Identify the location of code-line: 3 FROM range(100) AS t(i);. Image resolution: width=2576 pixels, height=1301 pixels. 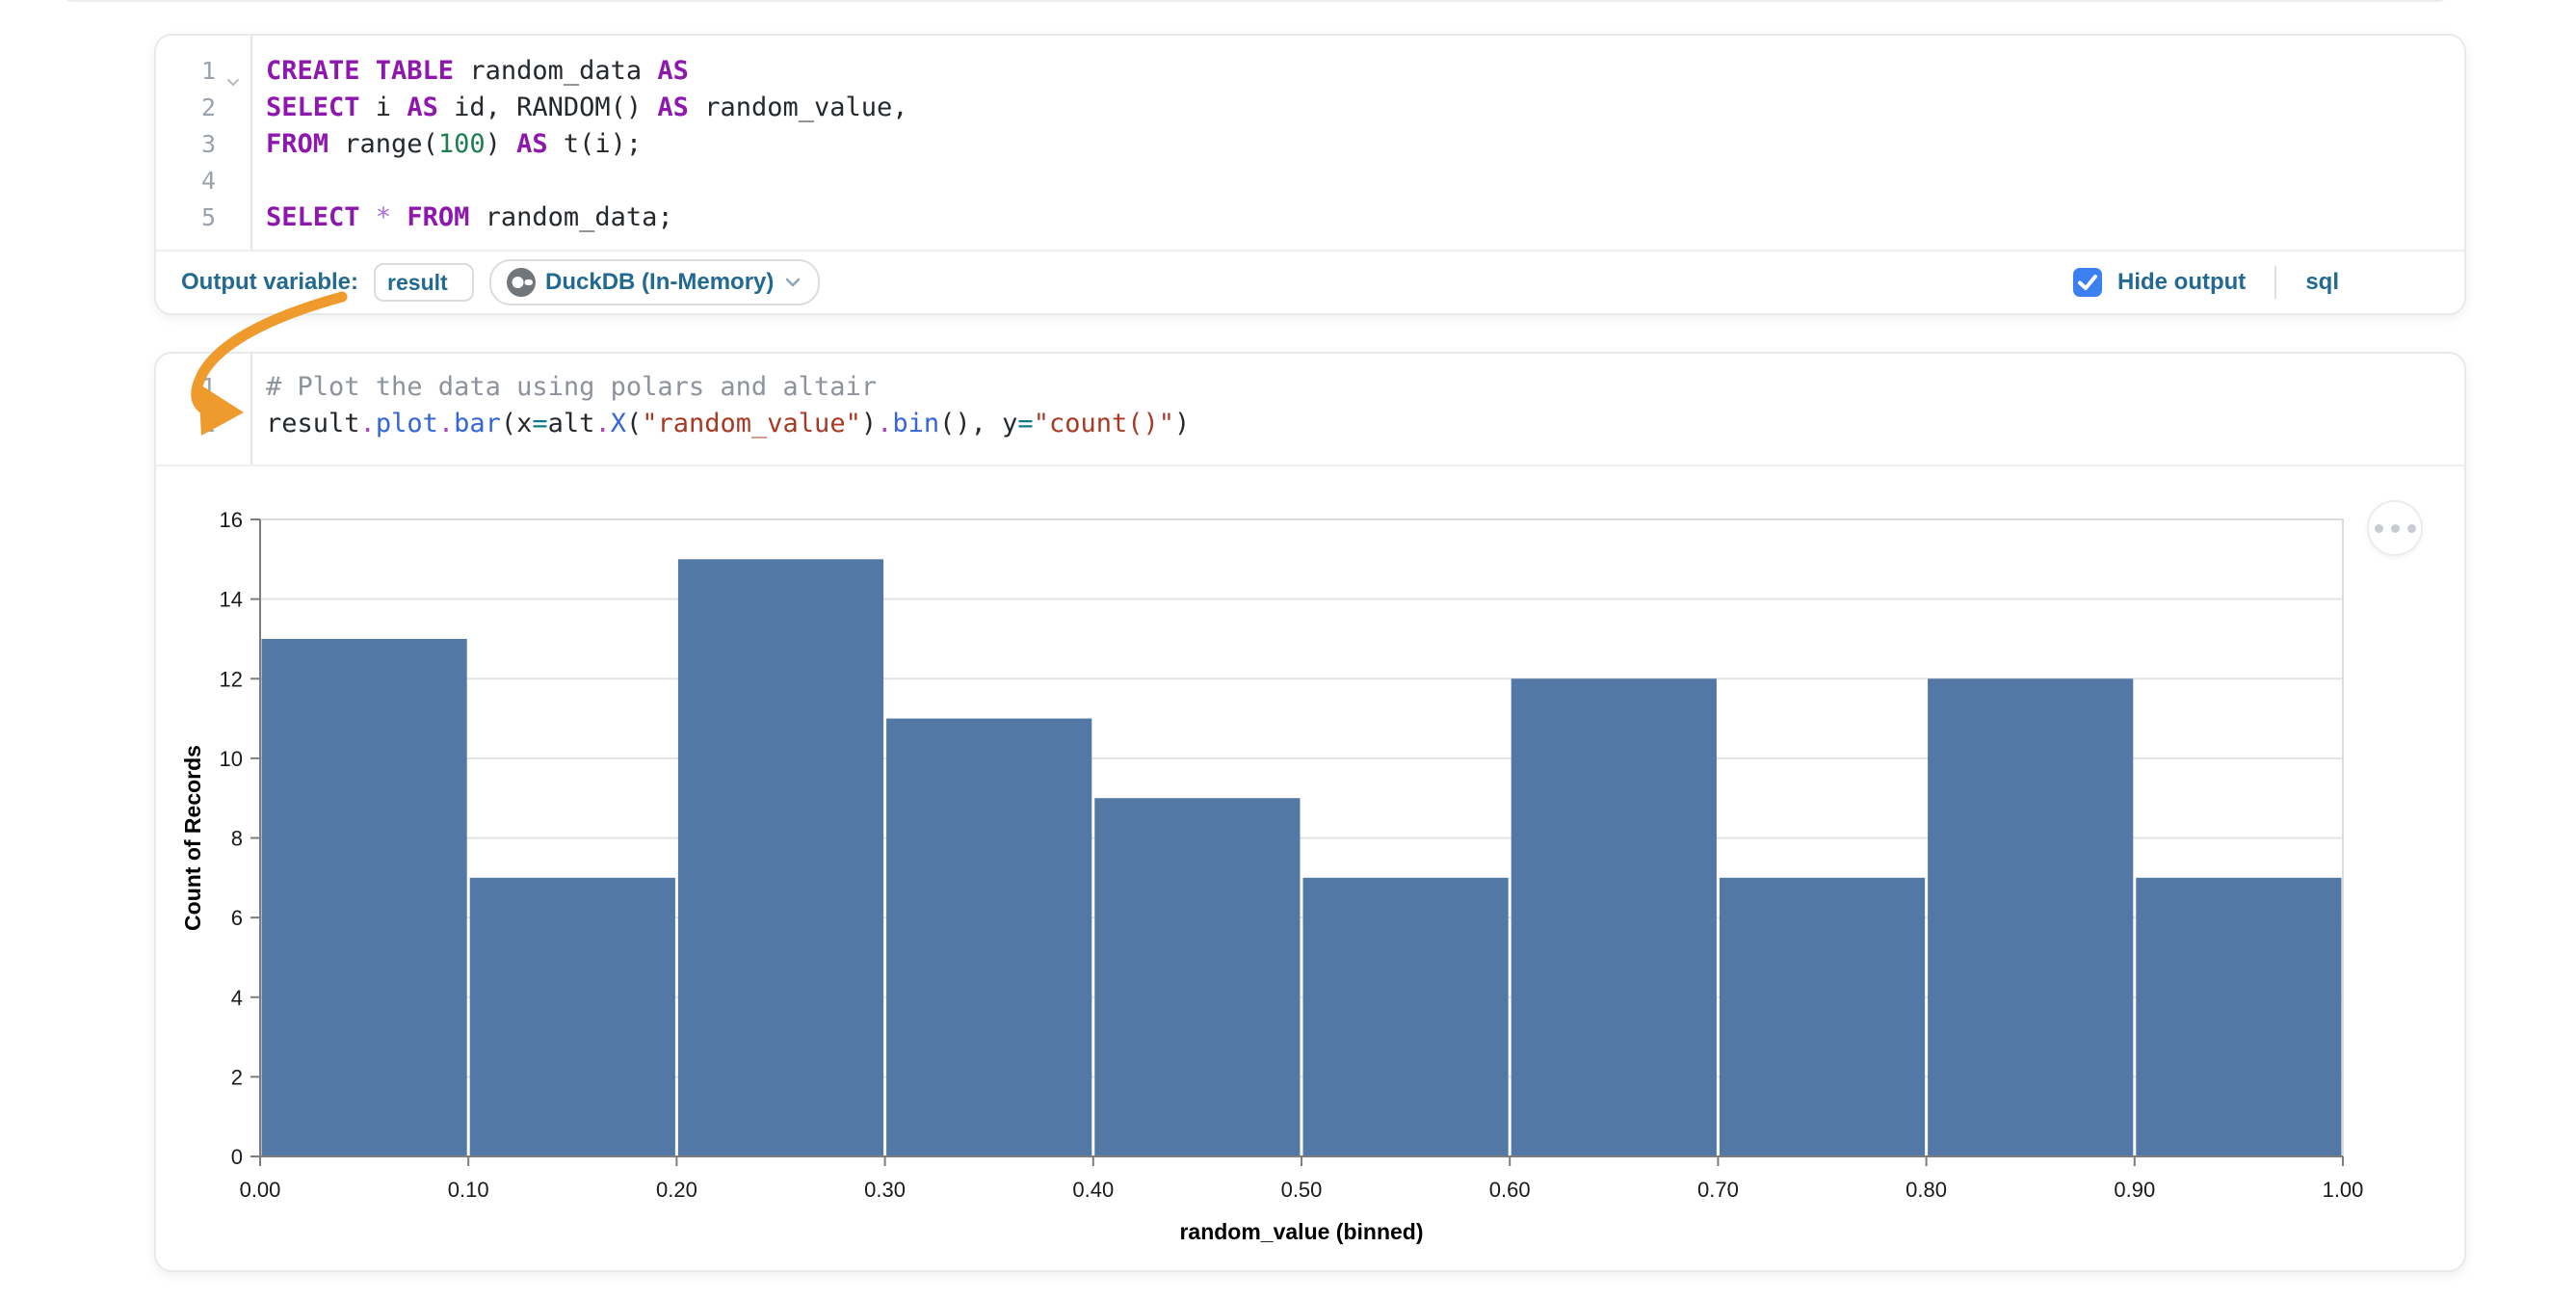
(1310, 144).